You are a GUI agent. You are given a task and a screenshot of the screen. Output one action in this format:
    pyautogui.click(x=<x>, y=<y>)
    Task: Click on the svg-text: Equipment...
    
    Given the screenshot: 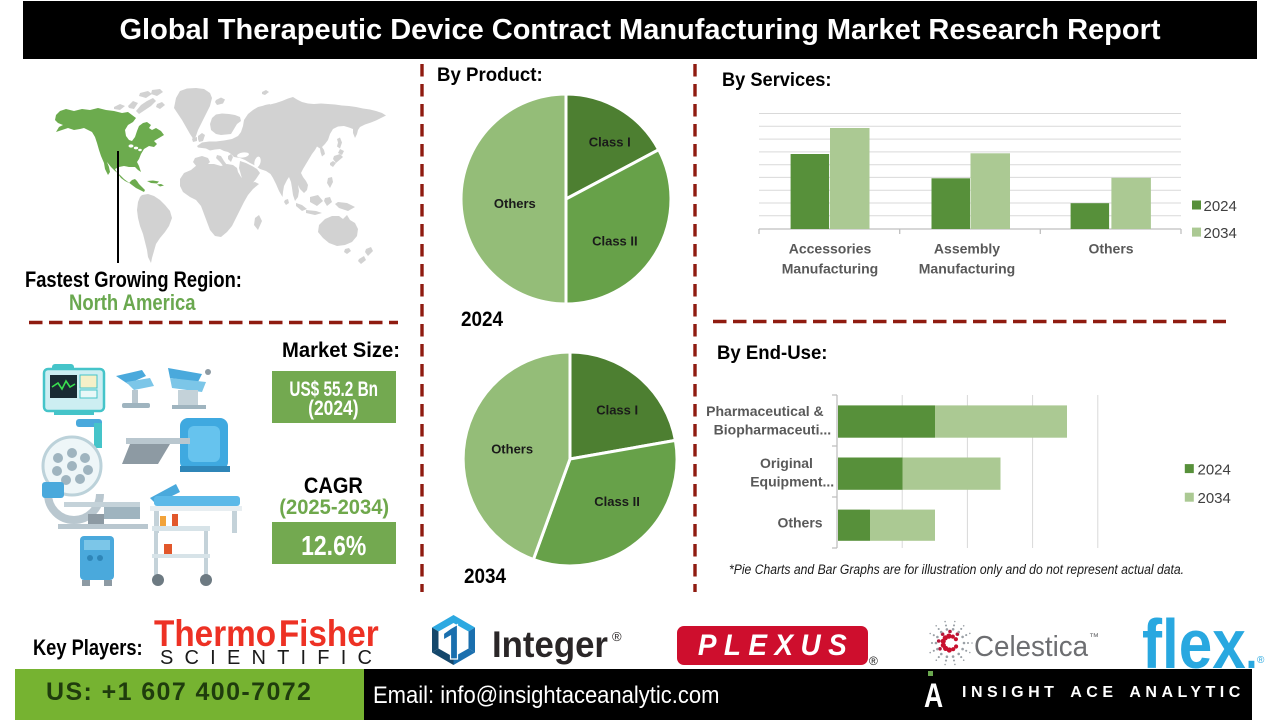 What is the action you would take?
    pyautogui.click(x=792, y=482)
    